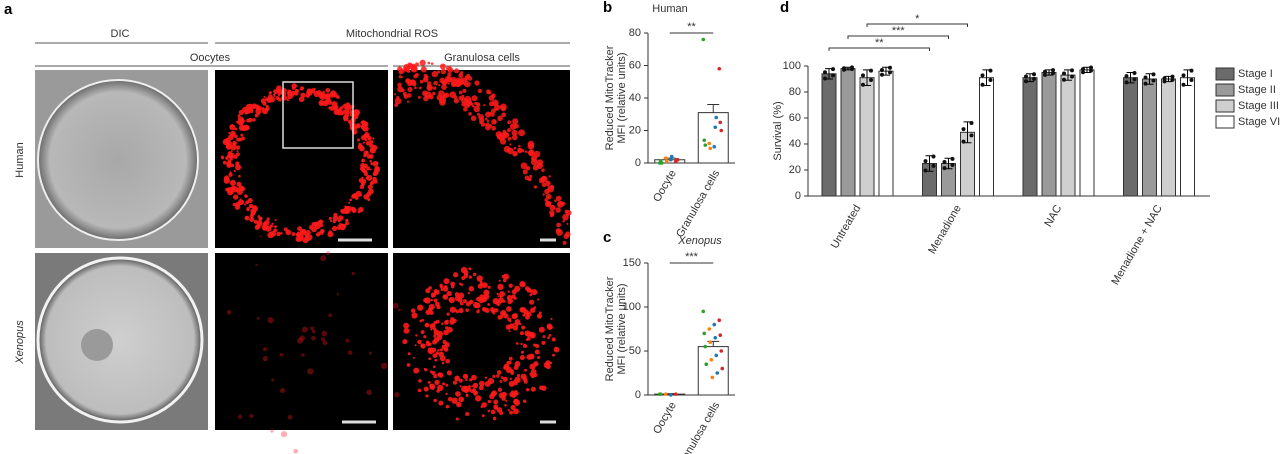 This screenshot has width=1280, height=454. What do you see at coordinates (898, 37) in the screenshot?
I see `significance-bracket` at bounding box center [898, 37].